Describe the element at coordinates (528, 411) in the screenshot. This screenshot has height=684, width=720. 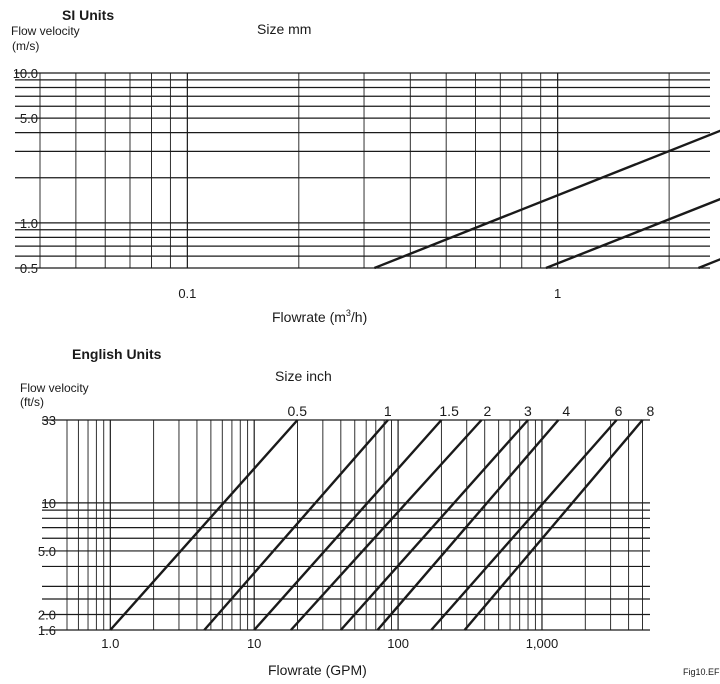
I see `en-series-label-3: 3` at that location.